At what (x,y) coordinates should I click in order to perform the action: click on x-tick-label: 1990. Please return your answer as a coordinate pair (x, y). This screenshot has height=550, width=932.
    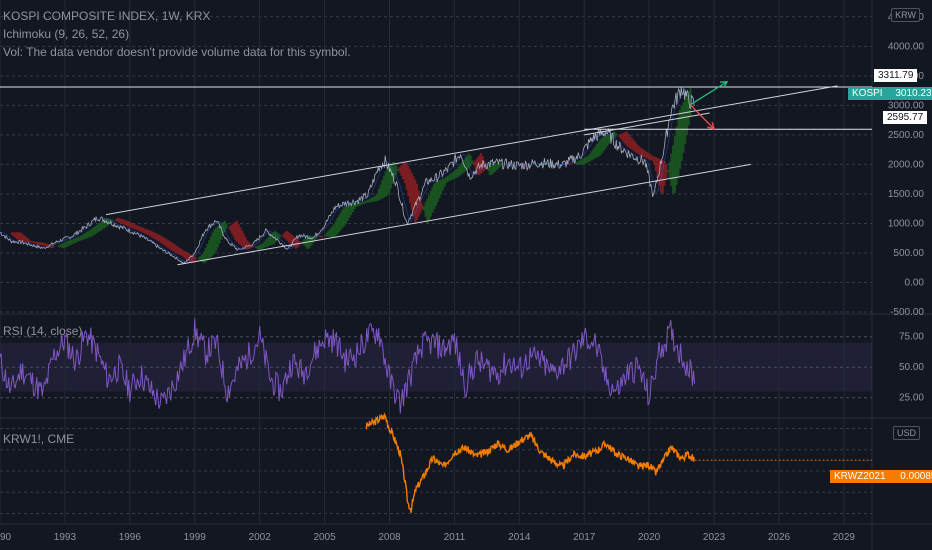
    Looking at the image, I should click on (6, 537).